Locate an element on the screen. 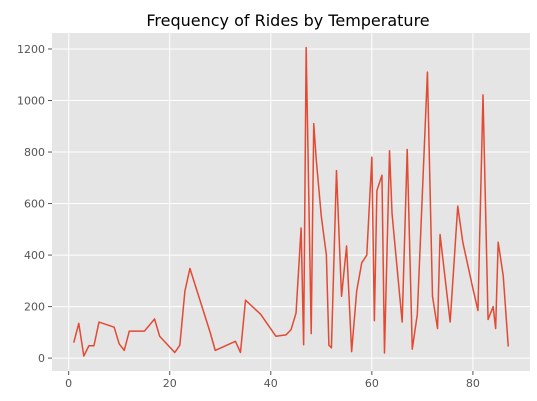 The height and width of the screenshot is (401, 537). y-tick-label: 1200 is located at coordinates (31, 49).